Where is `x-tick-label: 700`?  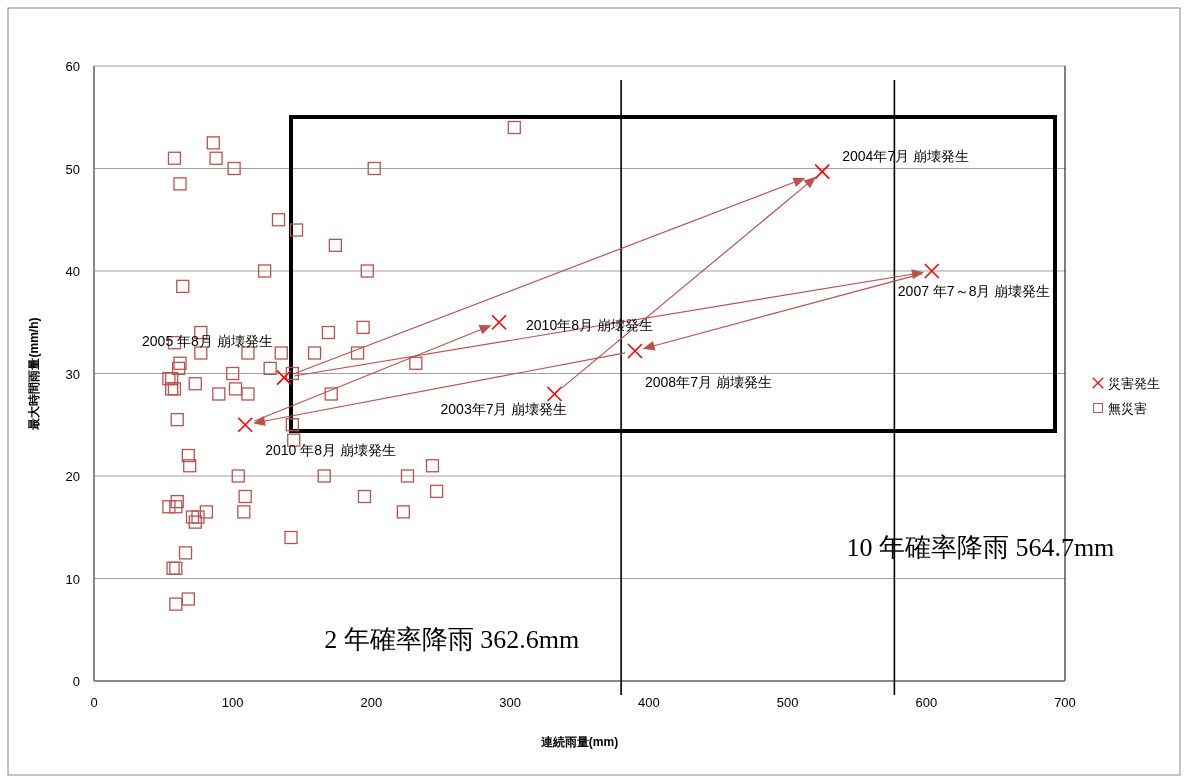 x-tick-label: 700 is located at coordinates (1065, 702).